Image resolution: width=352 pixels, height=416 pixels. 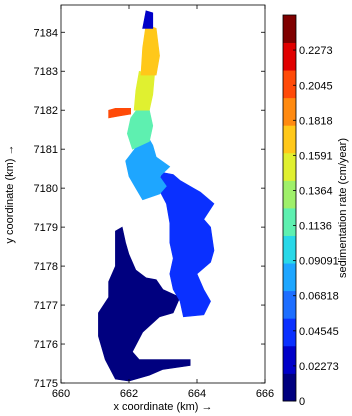 I want to click on colorbar-tick-label: 0.02273, so click(x=319, y=367).